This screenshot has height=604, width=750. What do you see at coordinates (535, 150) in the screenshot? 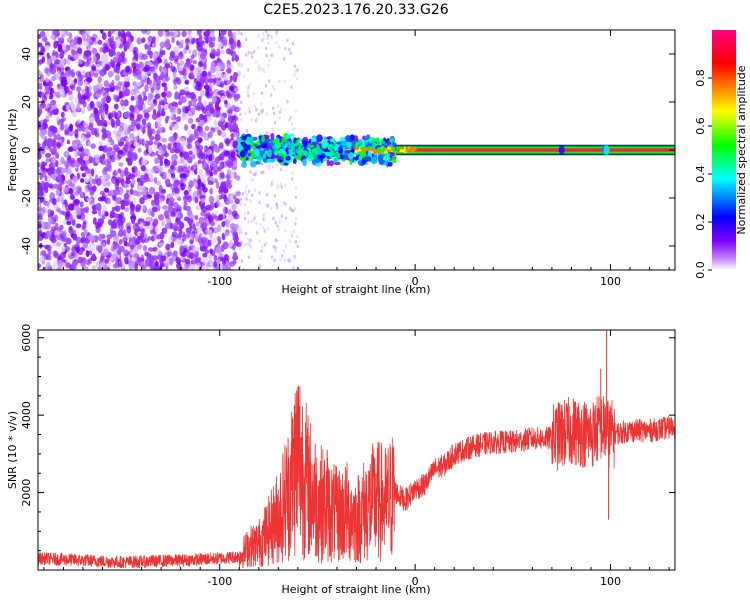
I see `signal-line-core` at bounding box center [535, 150].